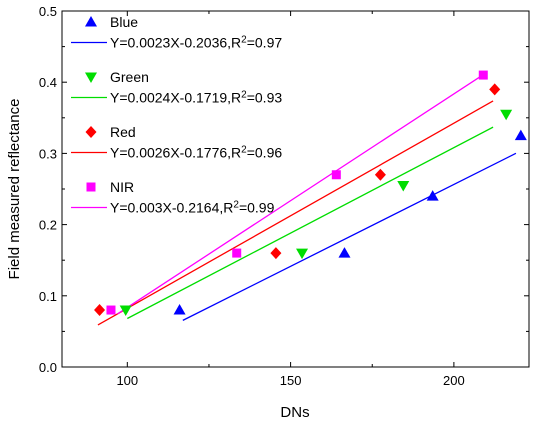 This screenshot has width=550, height=425. I want to click on x-tick-label: 200, so click(454, 380).